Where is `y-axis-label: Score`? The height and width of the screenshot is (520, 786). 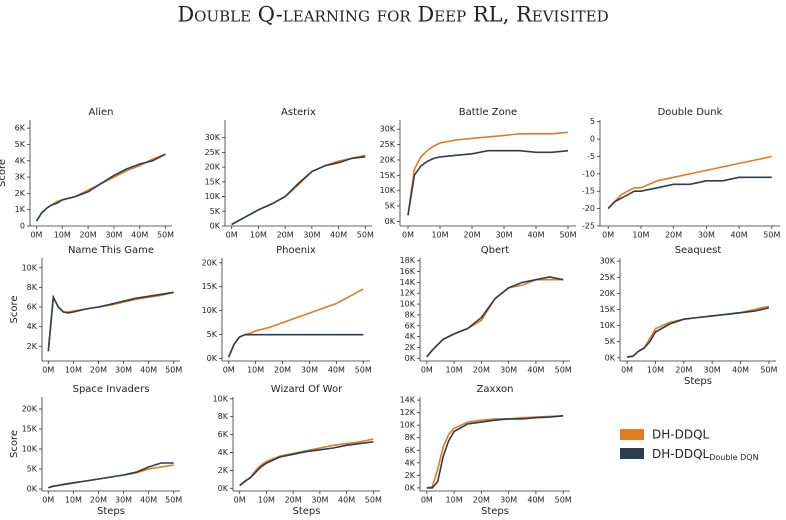
y-axis-label: Score is located at coordinates (14, 309).